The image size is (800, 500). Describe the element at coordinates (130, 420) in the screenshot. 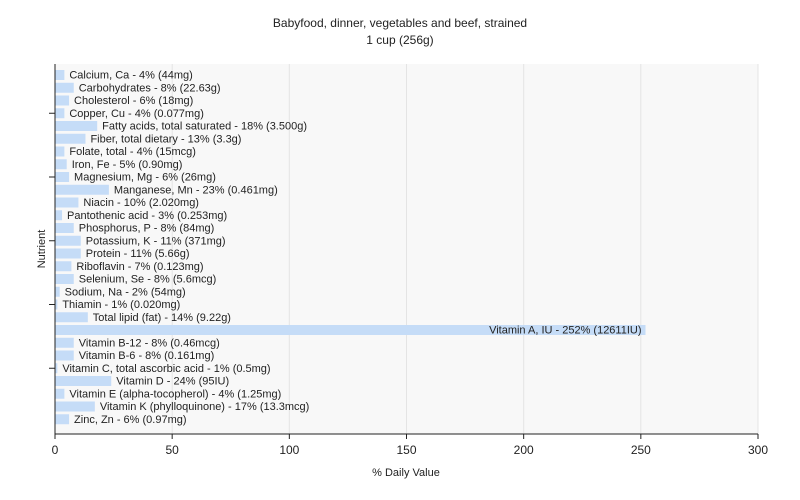

I see `bar-label: Zinc, Zn - 6% (0.97mg)` at that location.